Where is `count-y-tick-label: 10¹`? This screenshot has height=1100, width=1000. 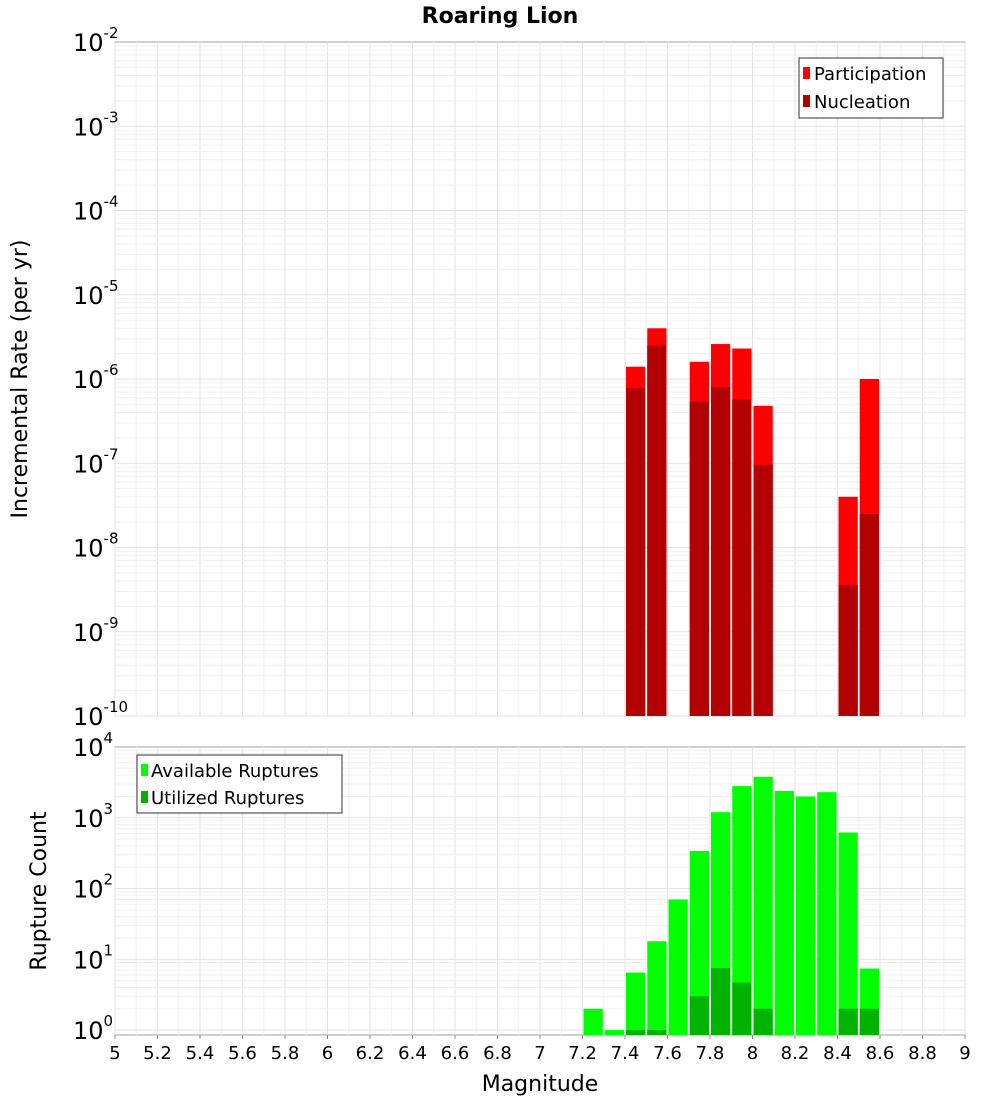
count-y-tick-label: 10¹ is located at coordinates (93, 957).